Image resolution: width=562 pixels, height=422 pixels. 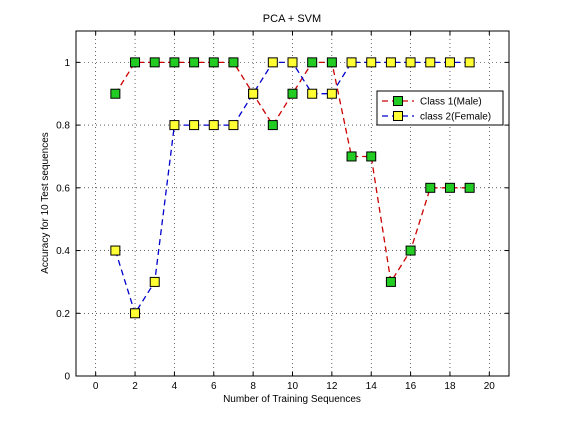 I want to click on x-tick-label: 10, so click(x=293, y=386).